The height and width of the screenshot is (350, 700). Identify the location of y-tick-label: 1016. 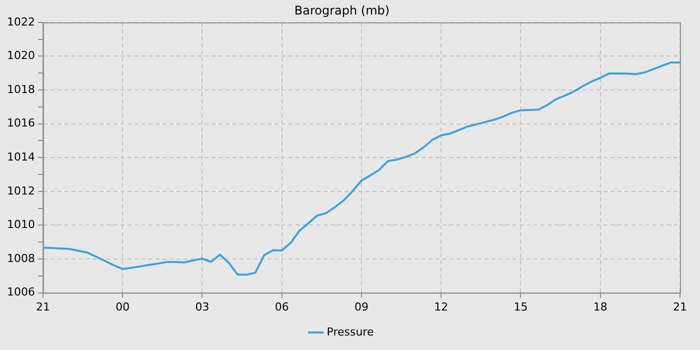
(20, 123).